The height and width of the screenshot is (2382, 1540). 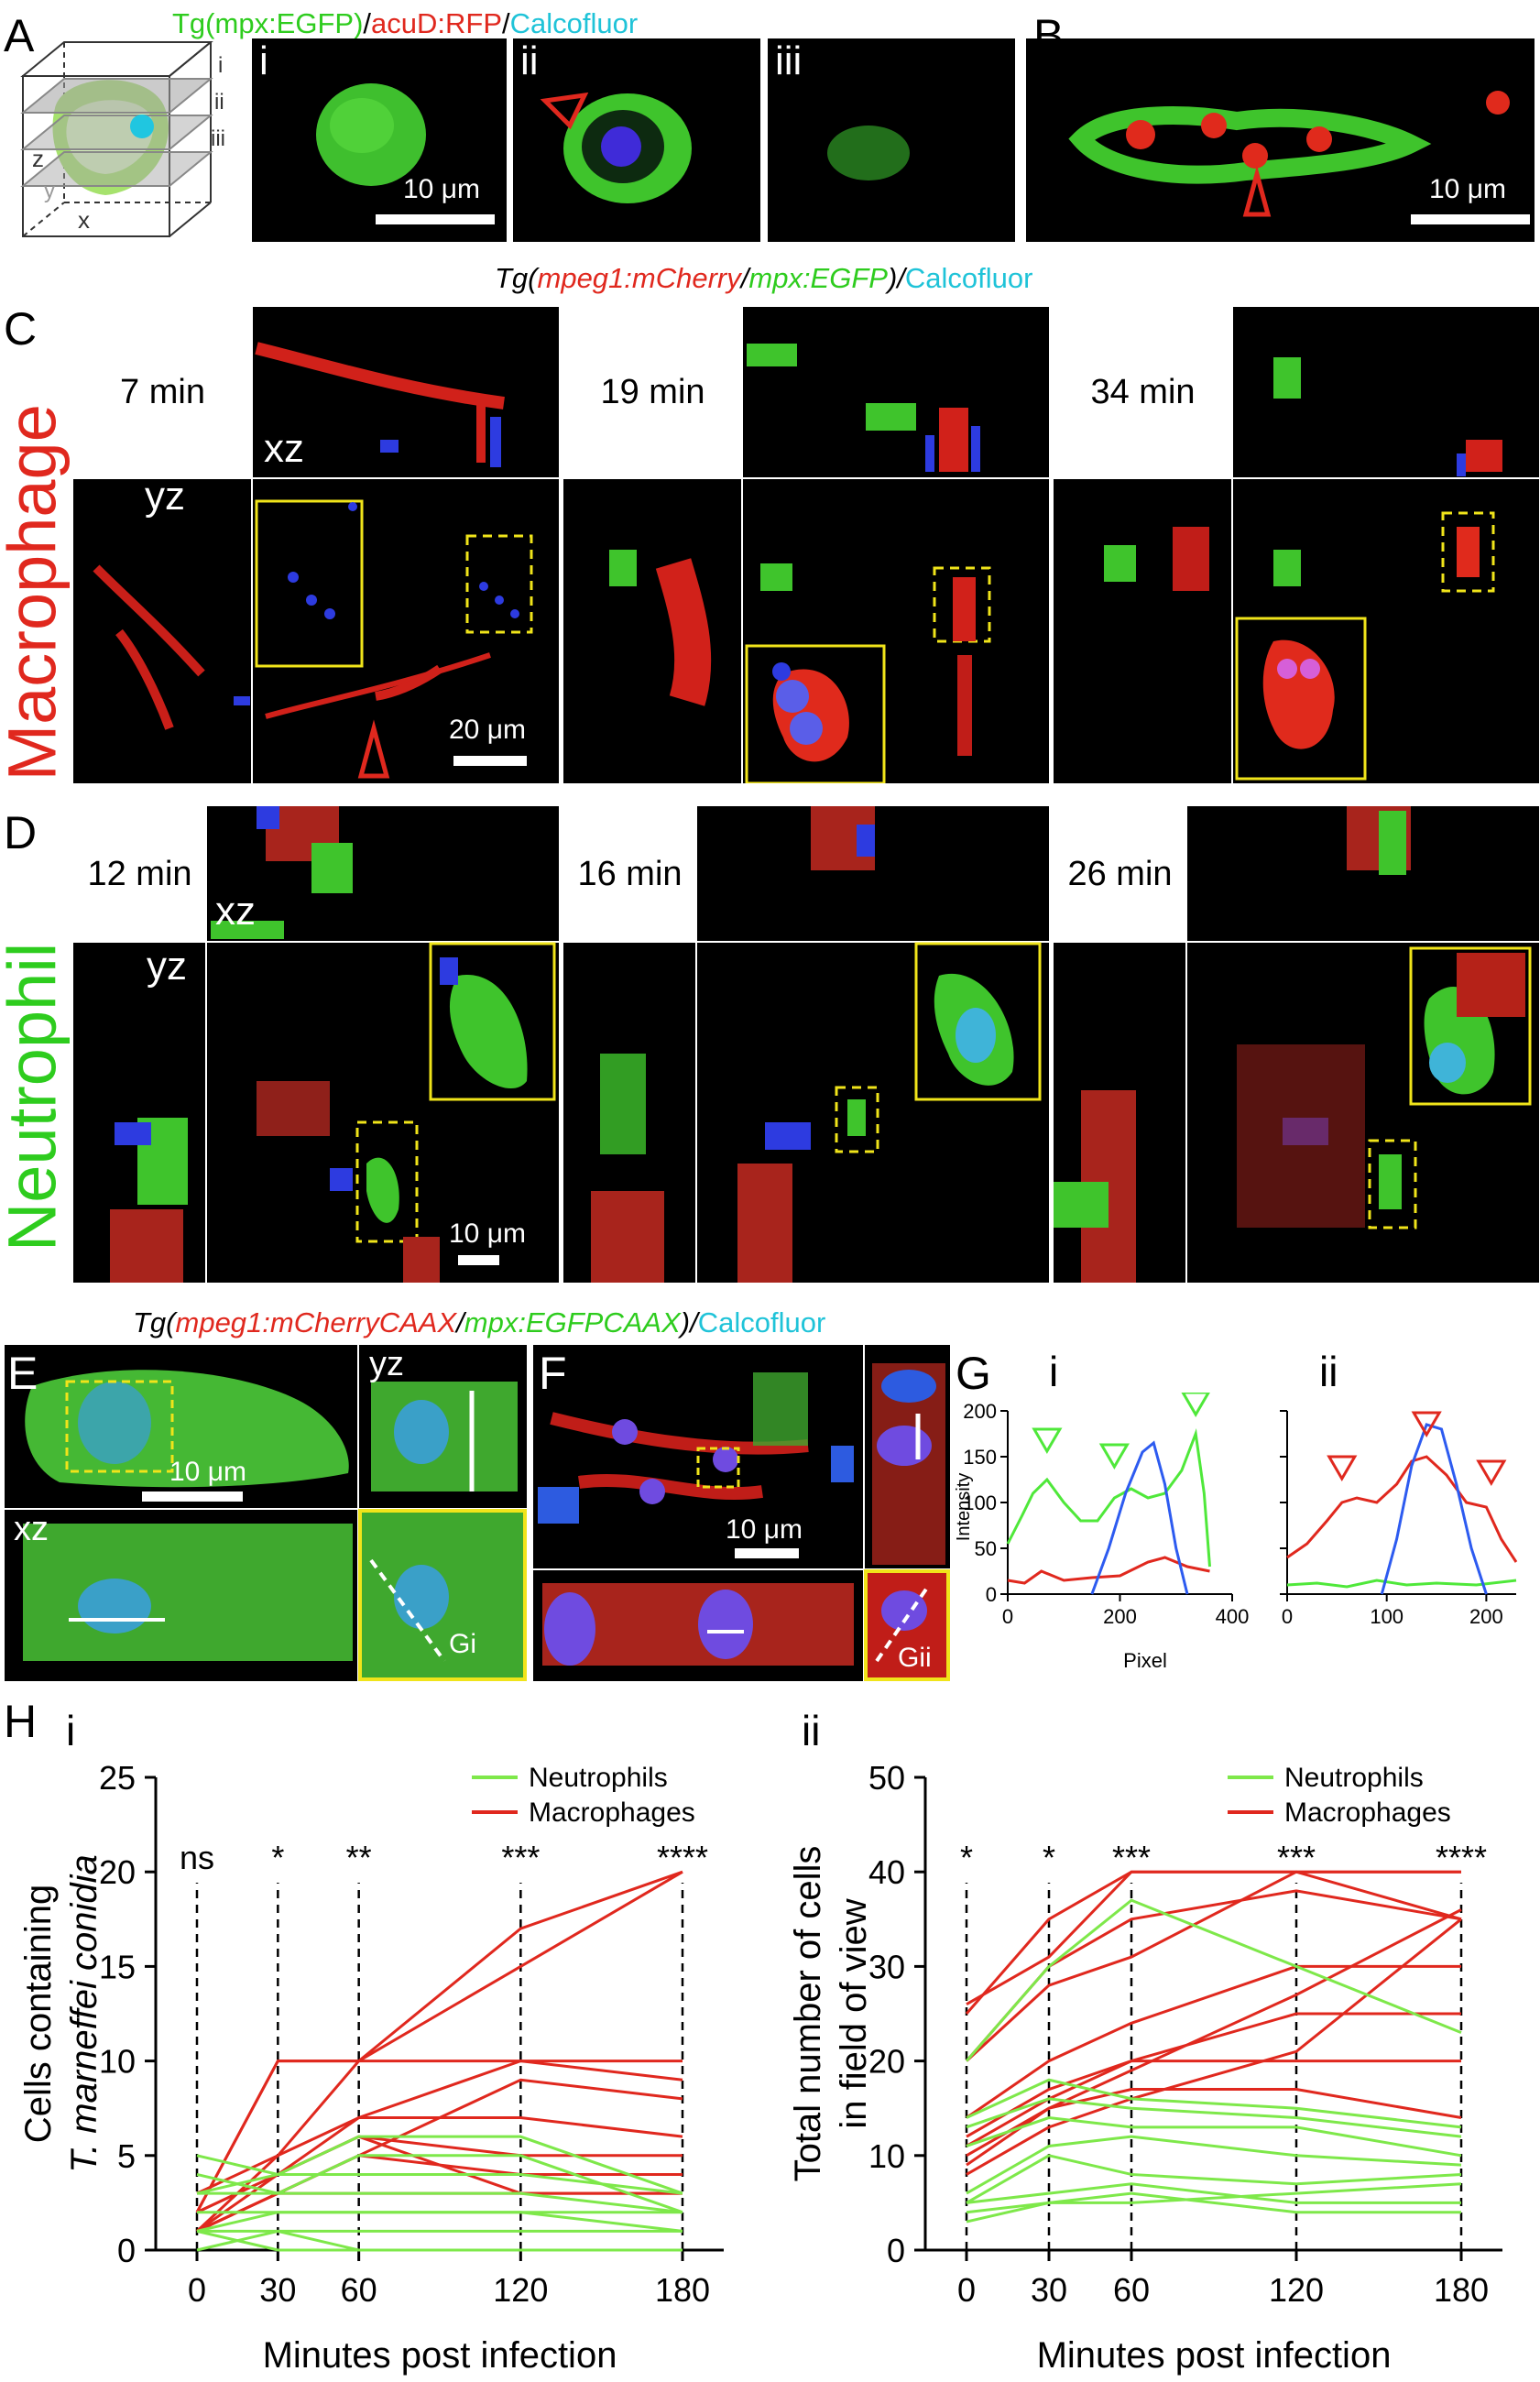 What do you see at coordinates (812, 1730) in the screenshot?
I see `h-ii-label: ii` at bounding box center [812, 1730].